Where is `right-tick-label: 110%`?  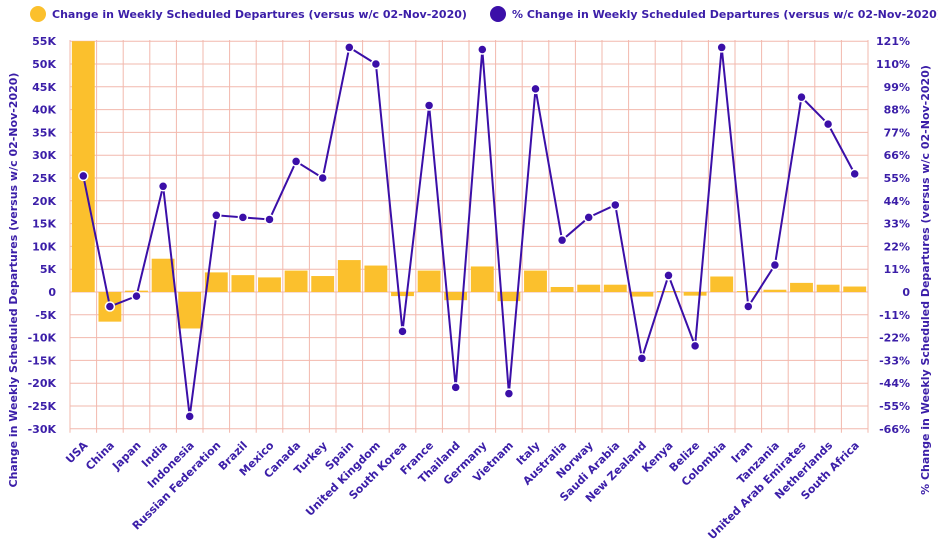
right-tick-label: 110% is located at coordinates (893, 64).